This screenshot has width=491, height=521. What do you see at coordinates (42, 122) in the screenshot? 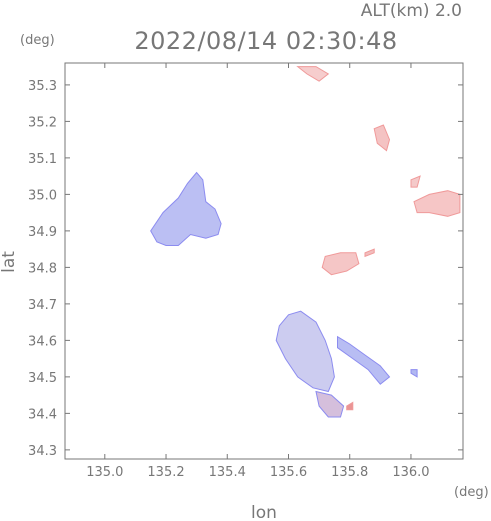
I see `y-tick-label: 35.2` at bounding box center [42, 122].